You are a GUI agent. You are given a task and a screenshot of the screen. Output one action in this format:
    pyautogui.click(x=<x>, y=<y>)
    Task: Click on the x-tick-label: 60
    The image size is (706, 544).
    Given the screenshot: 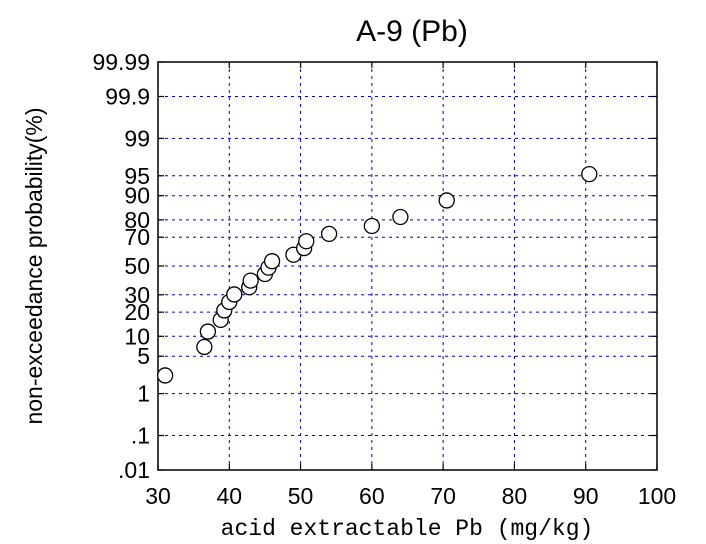 What is the action you would take?
    pyautogui.click(x=372, y=496)
    